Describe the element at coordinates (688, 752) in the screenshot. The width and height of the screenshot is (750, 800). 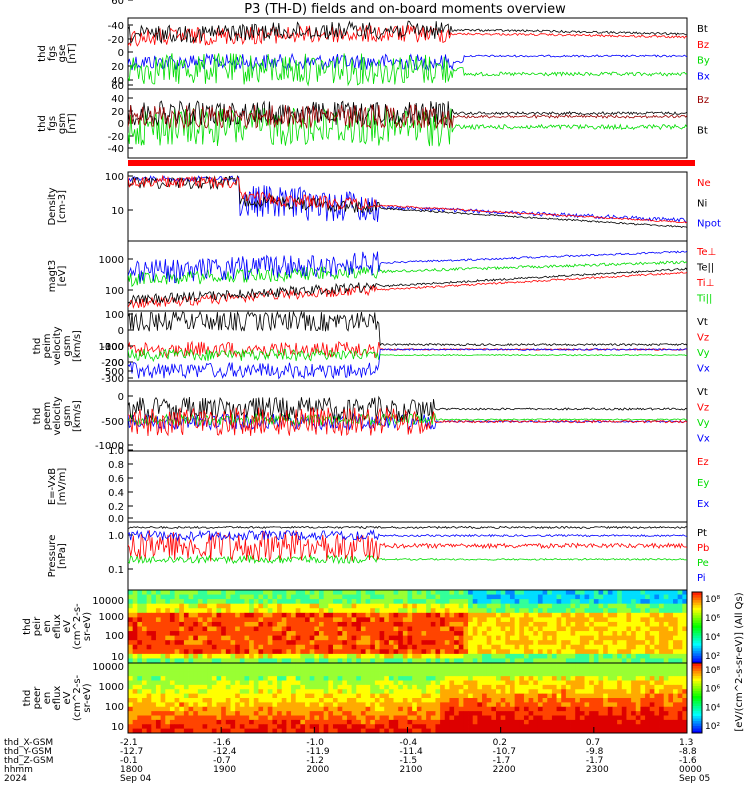
I see `x-row-value: -8.8` at that location.